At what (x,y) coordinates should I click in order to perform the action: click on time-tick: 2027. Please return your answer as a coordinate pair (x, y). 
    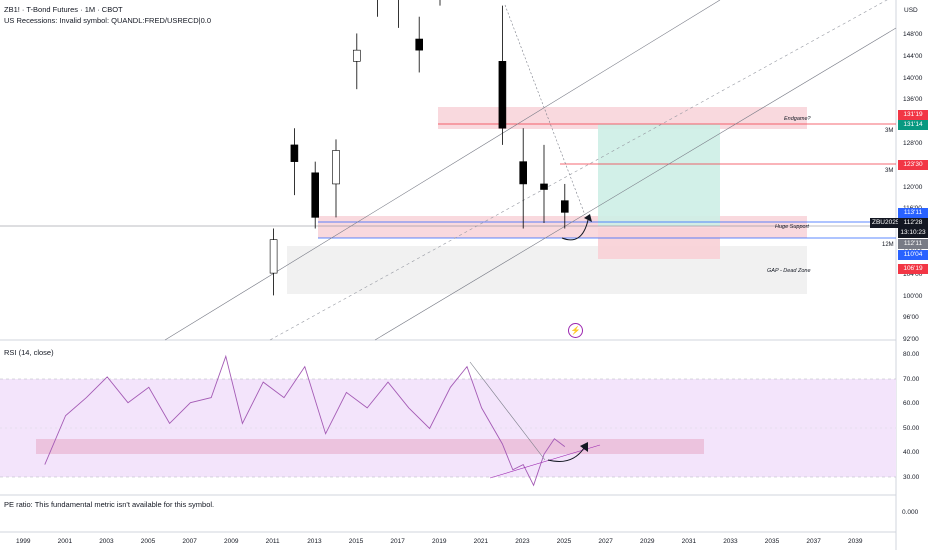
    Looking at the image, I should click on (605, 541).